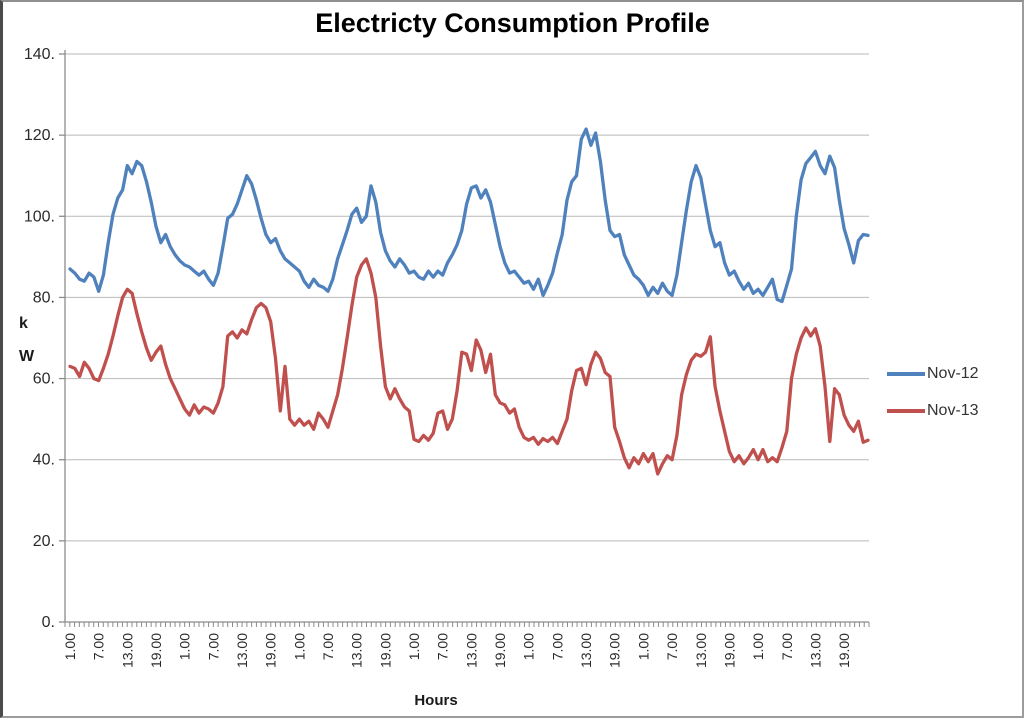 This screenshot has width=1024, height=718. Describe the element at coordinates (44, 541) in the screenshot. I see `y-tick-label: 20.` at that location.